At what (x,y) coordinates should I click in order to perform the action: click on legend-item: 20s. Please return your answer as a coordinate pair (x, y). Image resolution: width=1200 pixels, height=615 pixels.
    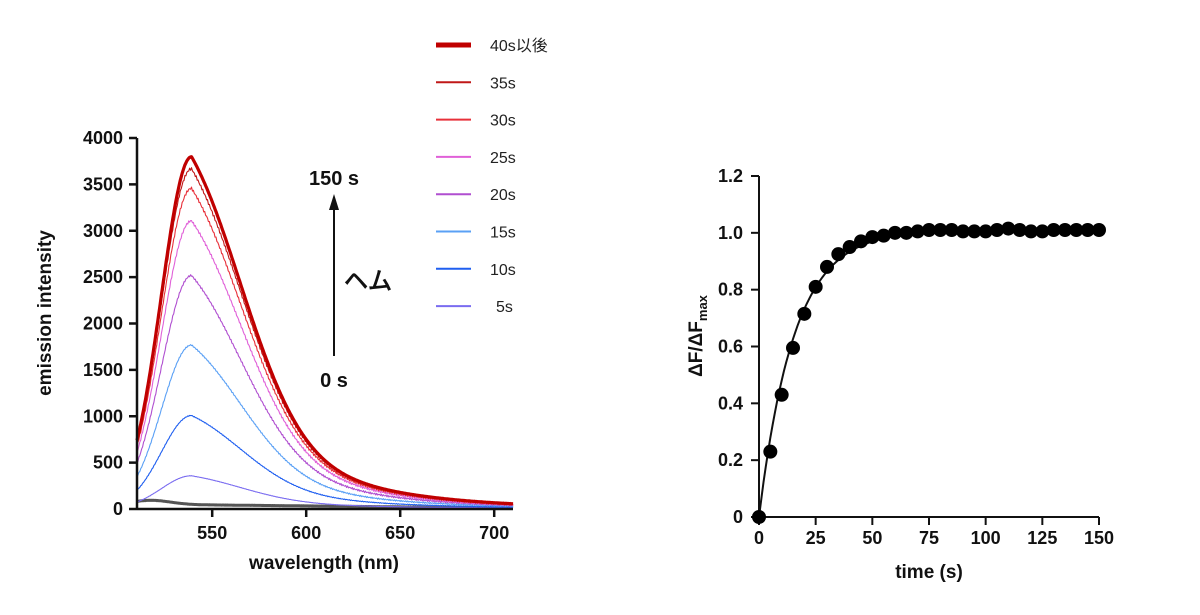
    Looking at the image, I should click on (476, 195).